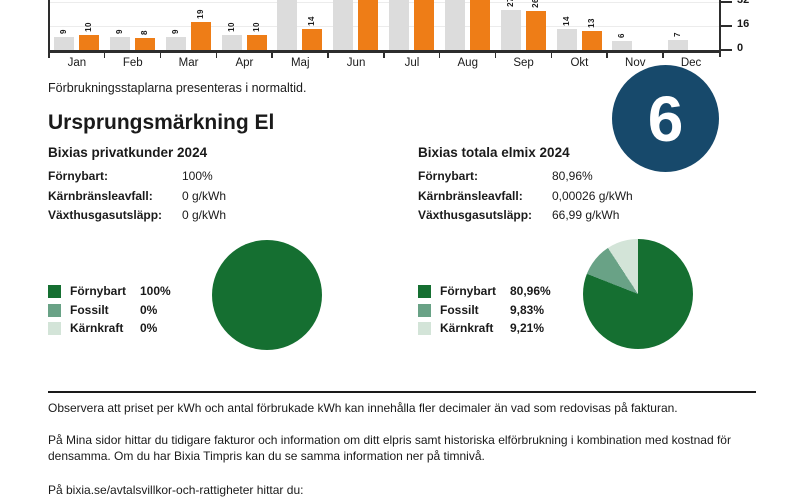  I want to click on legend-label: Förnybart, so click(468, 291).